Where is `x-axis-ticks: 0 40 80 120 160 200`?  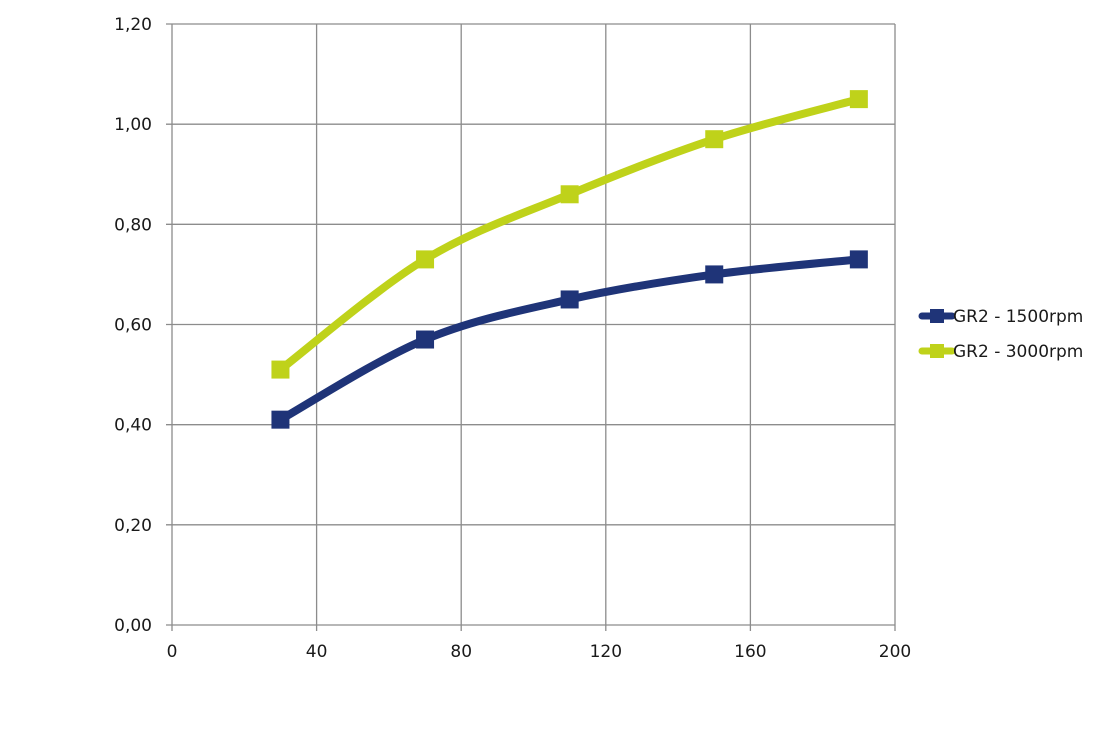 x-axis-ticks: 0 40 80 120 160 200 is located at coordinates (539, 652).